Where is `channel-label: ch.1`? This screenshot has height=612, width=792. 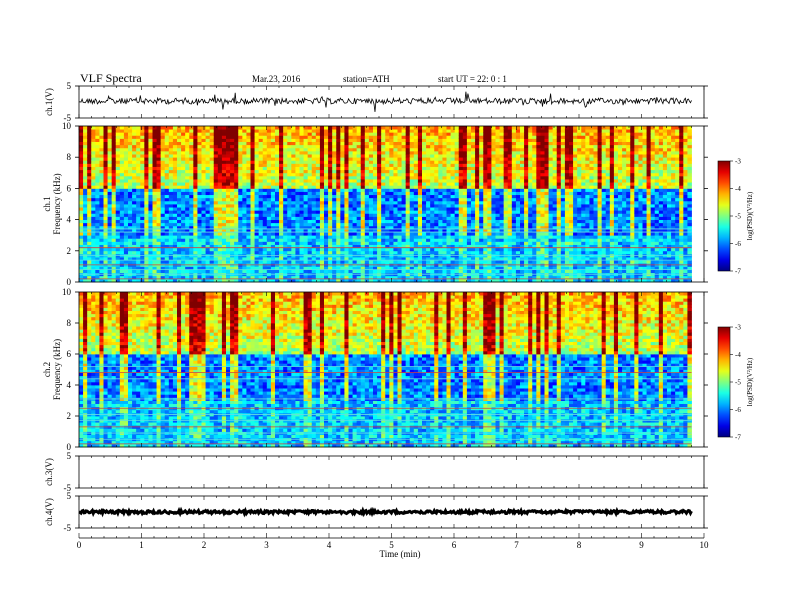 channel-label: ch.1 is located at coordinates (47, 203).